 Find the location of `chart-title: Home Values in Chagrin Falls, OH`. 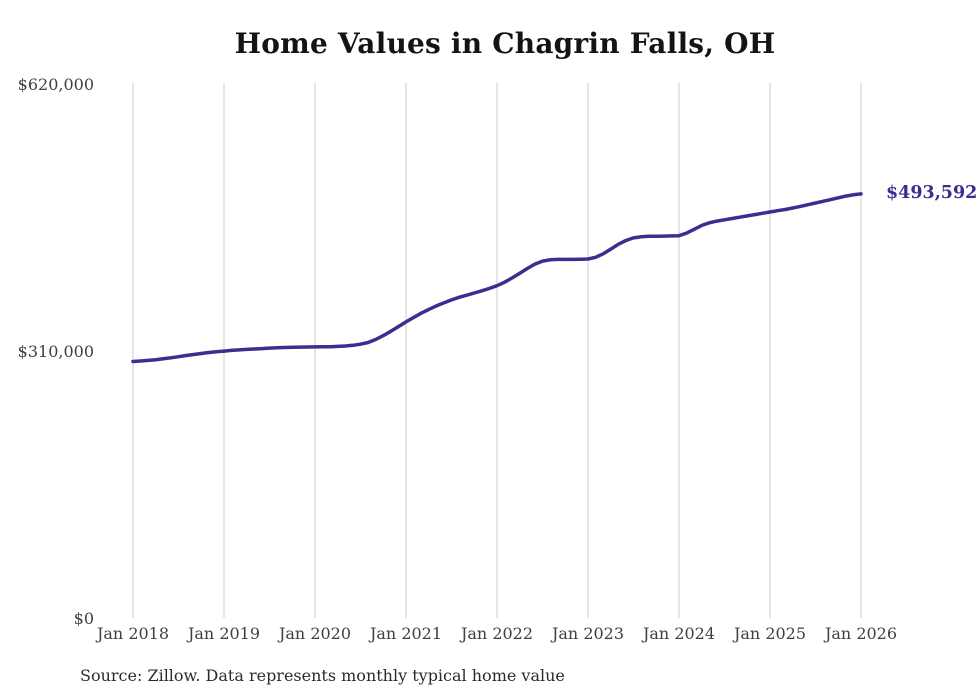

chart-title: Home Values in Chagrin Falls, OH is located at coordinates (505, 43).